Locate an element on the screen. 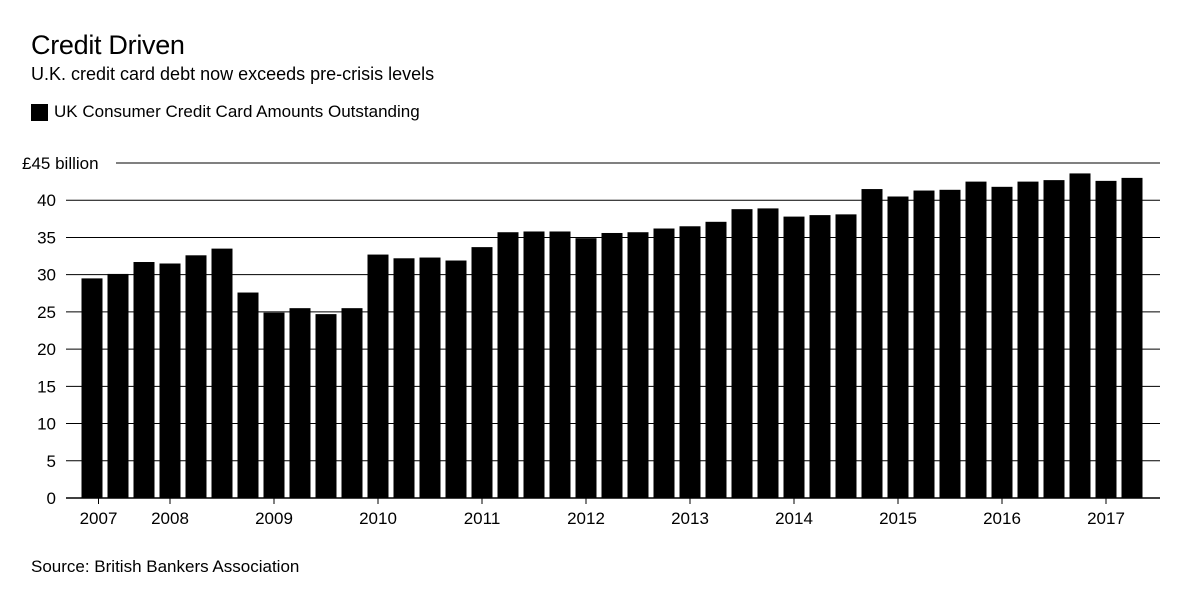 This screenshot has width=1200, height=611. x-tick-label: 2015 is located at coordinates (898, 518).